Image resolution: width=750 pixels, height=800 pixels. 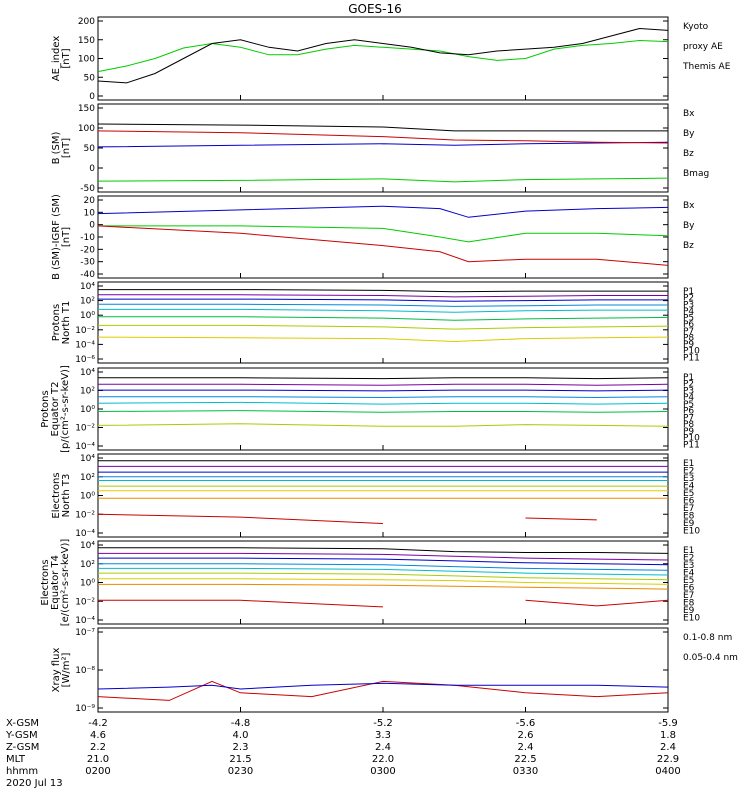 I want to click on footer-value: 0300, so click(x=382, y=771).